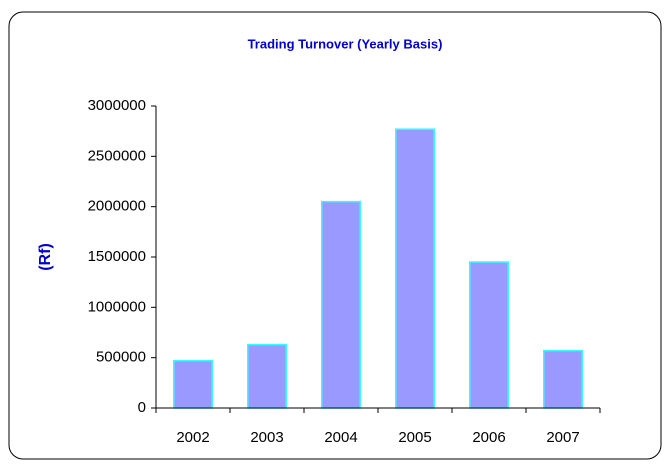  I want to click on x-tick-label: 2007, so click(562, 437).